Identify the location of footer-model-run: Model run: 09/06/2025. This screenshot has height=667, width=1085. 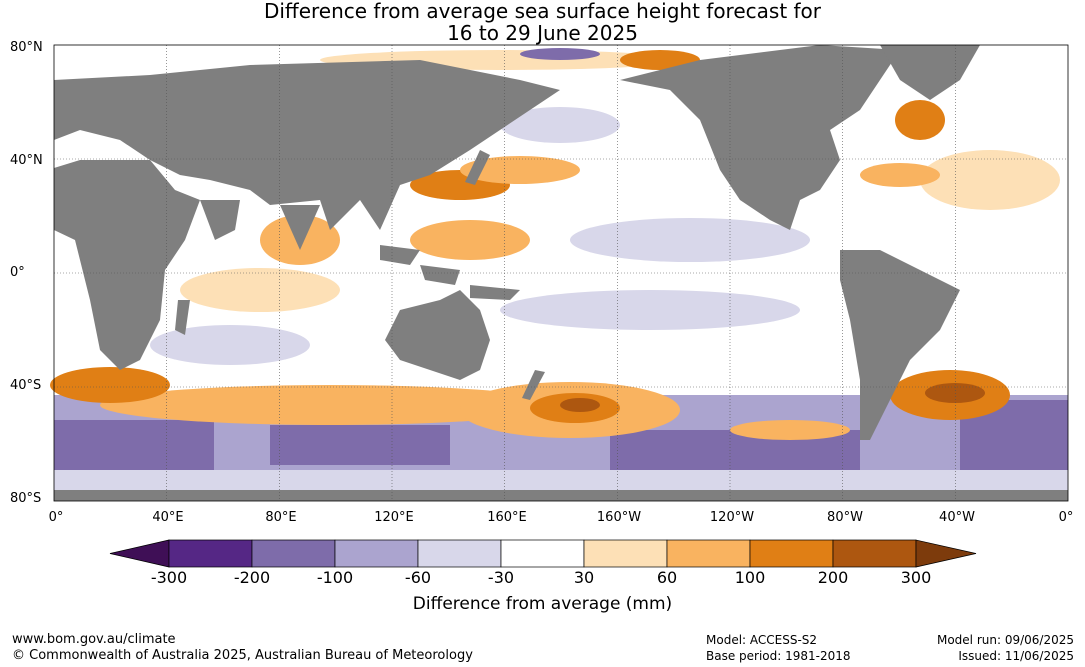
(1005, 640).